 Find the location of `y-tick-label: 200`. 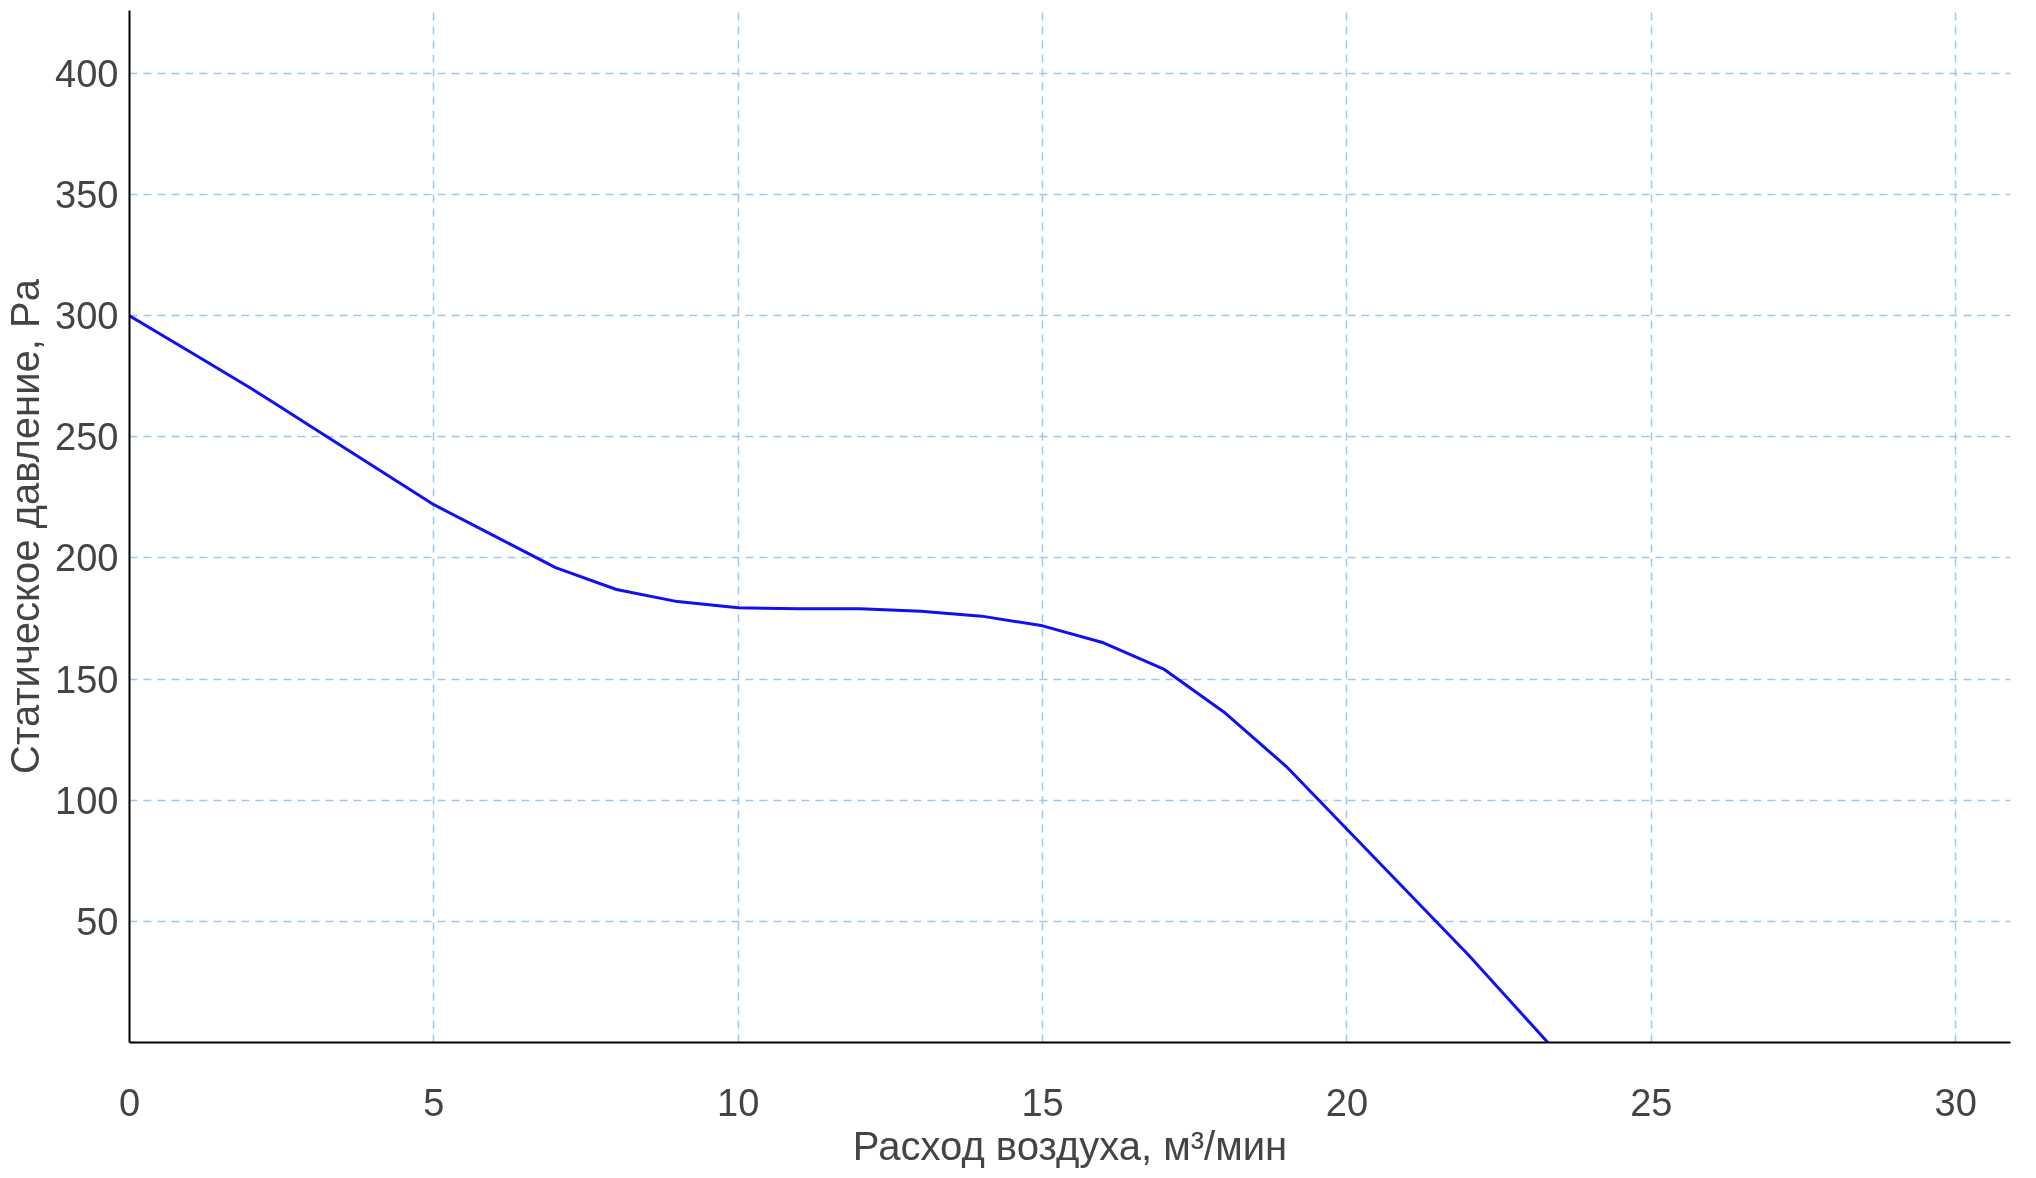

y-tick-label: 200 is located at coordinates (87, 558).